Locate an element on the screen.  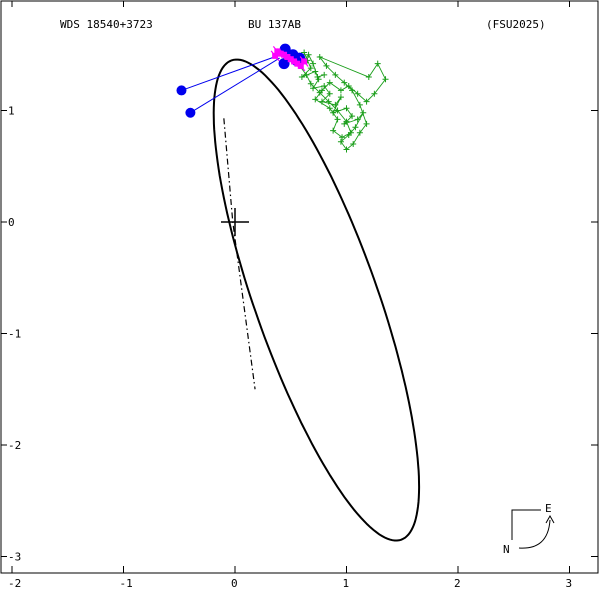
micrometer-path is located at coordinates (343, 101).